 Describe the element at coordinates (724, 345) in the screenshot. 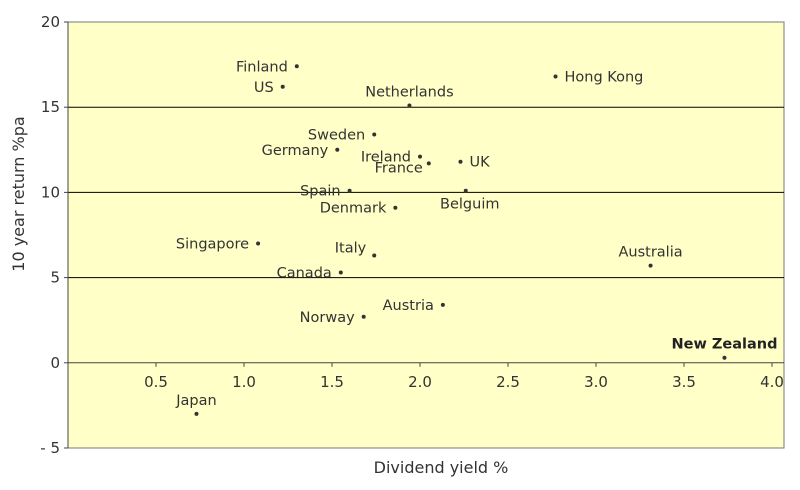

I see `point-label: New Zealand` at that location.